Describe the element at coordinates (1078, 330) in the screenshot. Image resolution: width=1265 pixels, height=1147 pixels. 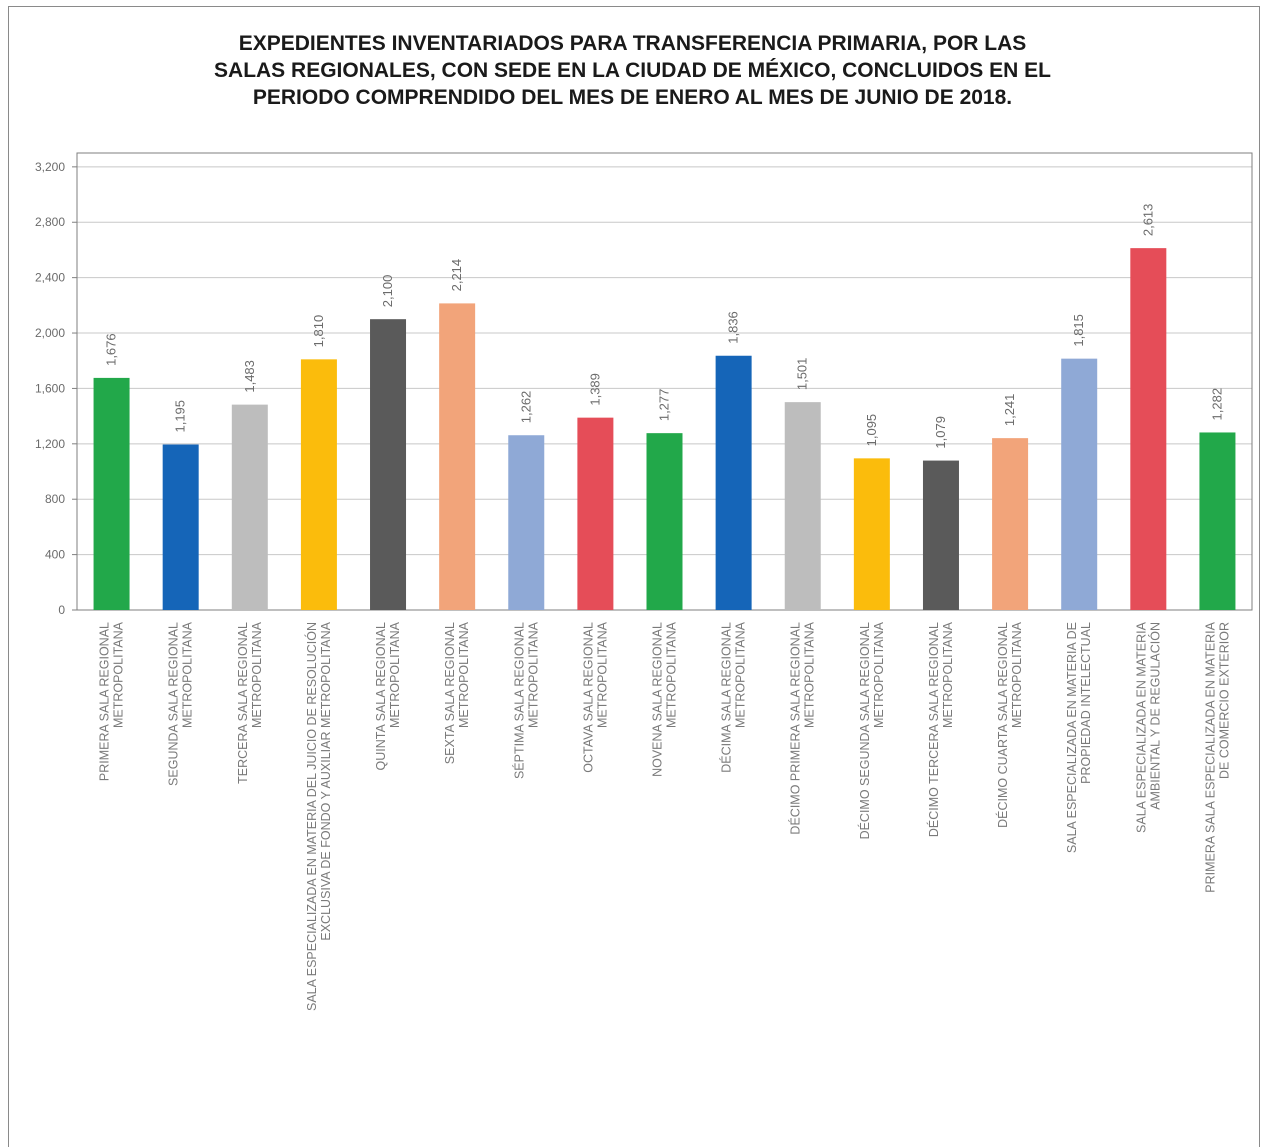
I see `data-label: 1,815` at that location.